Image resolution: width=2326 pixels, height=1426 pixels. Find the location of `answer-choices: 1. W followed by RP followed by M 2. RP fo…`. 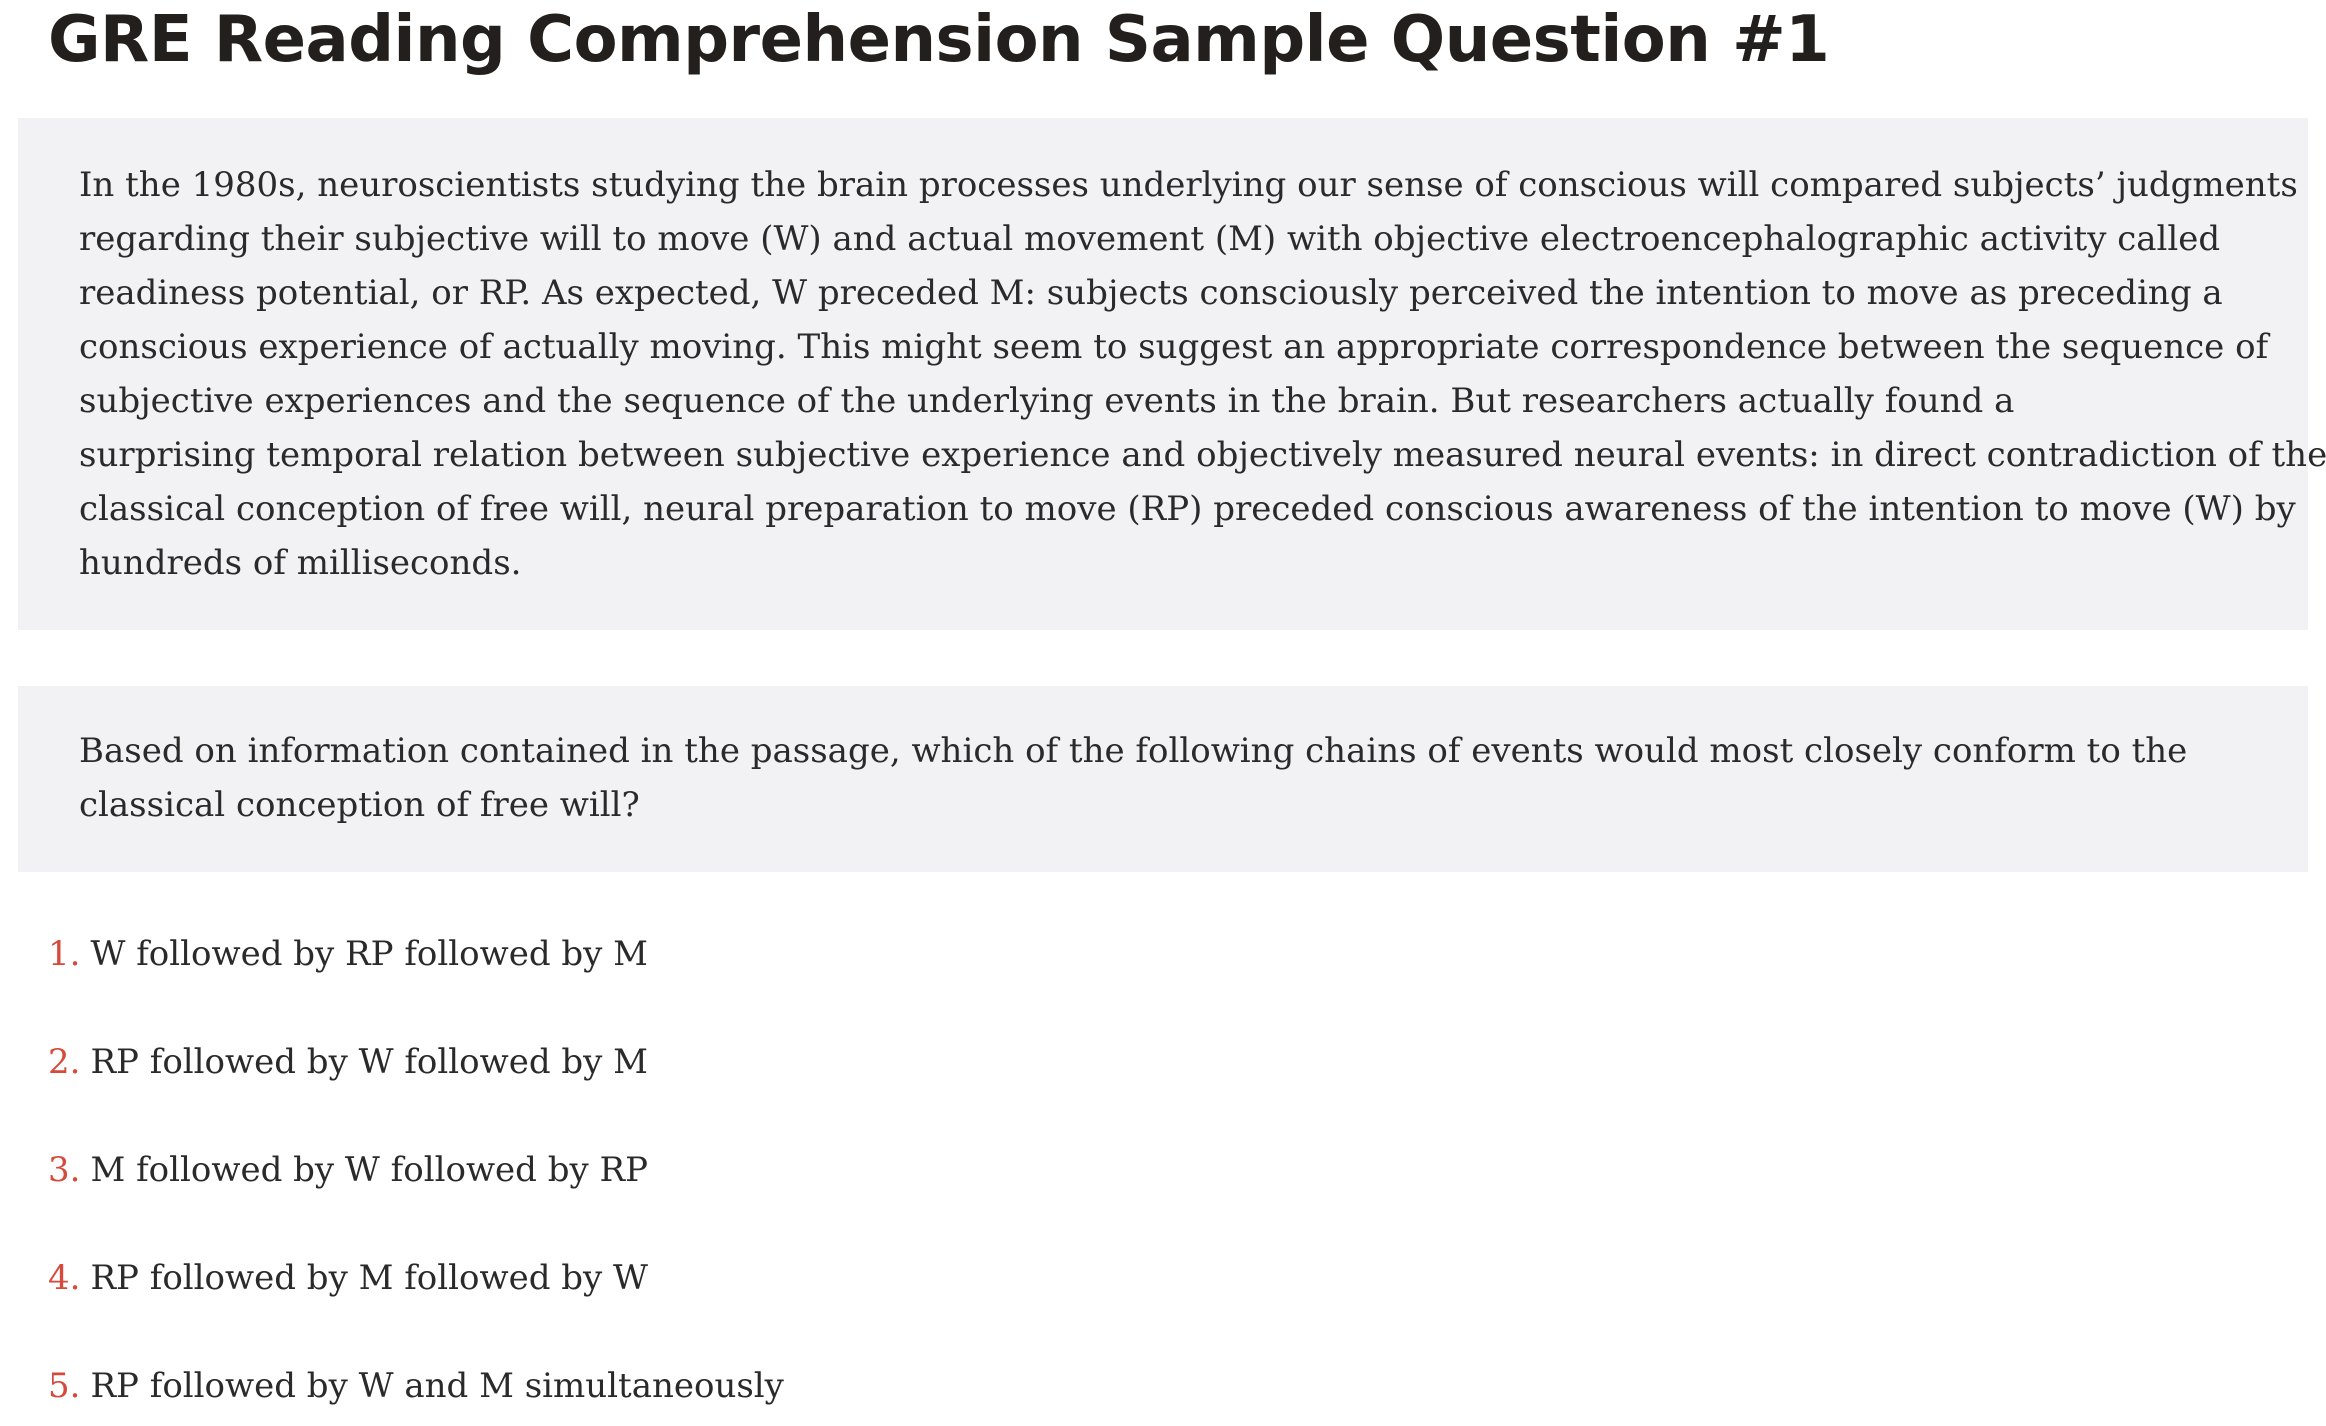

answer-choices: 1. W followed by RP followed by M 2. RP fo… is located at coordinates (416, 1175).